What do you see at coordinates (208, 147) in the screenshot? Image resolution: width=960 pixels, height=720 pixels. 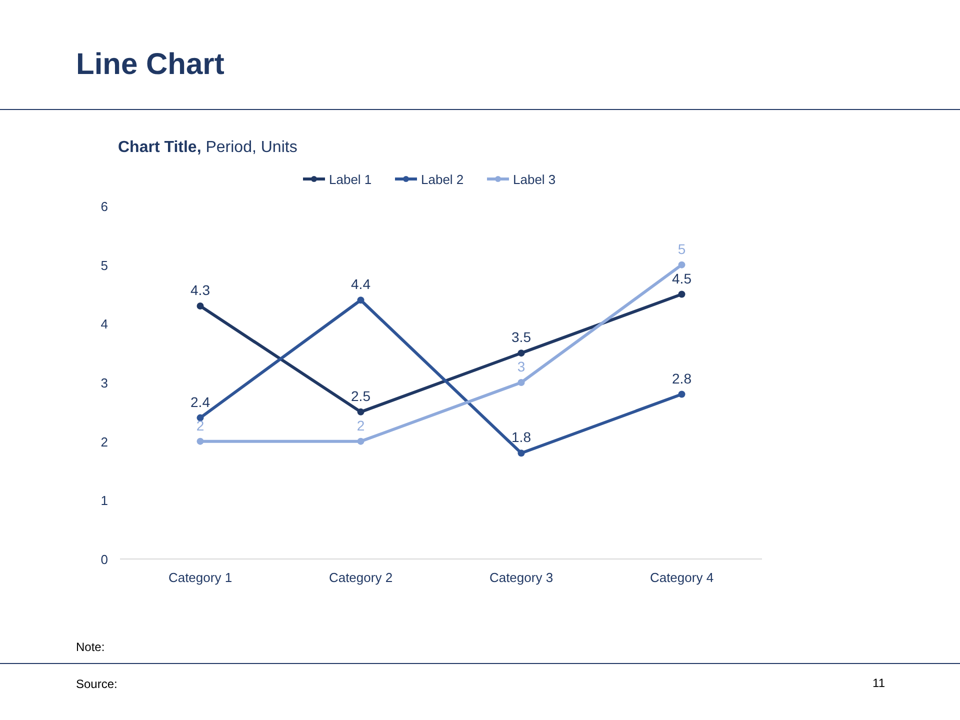 I see `chart-subtitle: Chart Title, Period, Units` at bounding box center [208, 147].